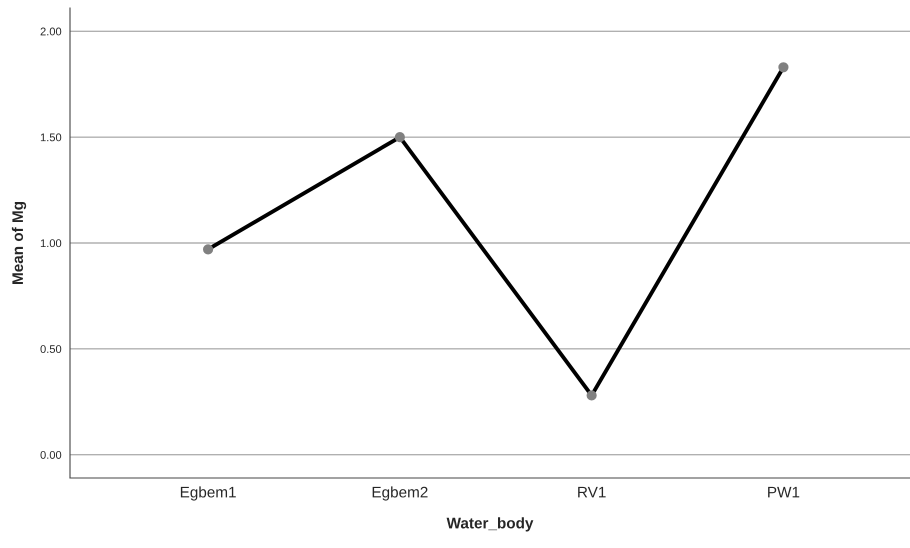 This screenshot has width=910, height=548. What do you see at coordinates (490, 524) in the screenshot?
I see `x-axis-title: Water_body` at bounding box center [490, 524].